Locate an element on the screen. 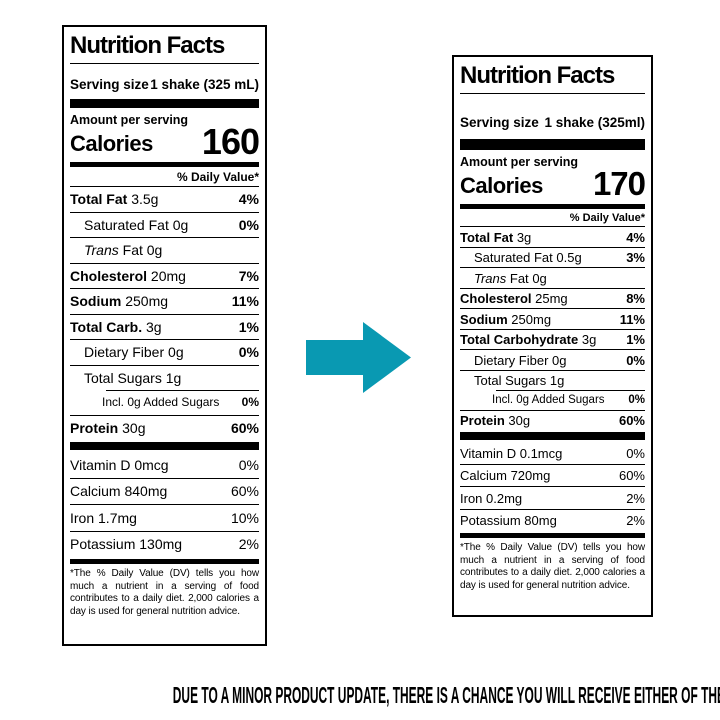 The image size is (720, 720). nutrient-name: Sodium 250mg is located at coordinates (119, 301).